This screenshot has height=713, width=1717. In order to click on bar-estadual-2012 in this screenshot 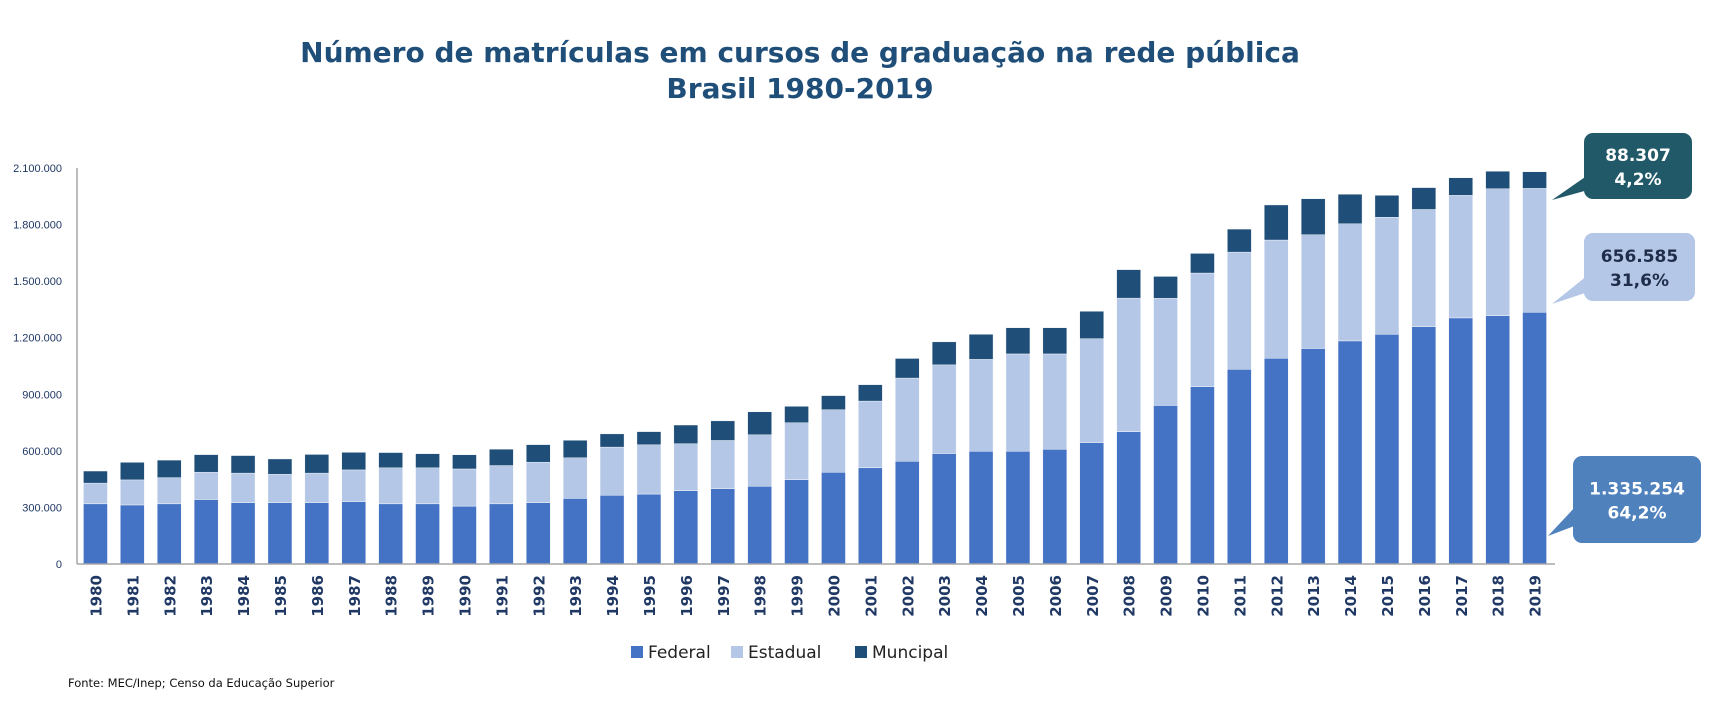, I will do `click(1276, 299)`.